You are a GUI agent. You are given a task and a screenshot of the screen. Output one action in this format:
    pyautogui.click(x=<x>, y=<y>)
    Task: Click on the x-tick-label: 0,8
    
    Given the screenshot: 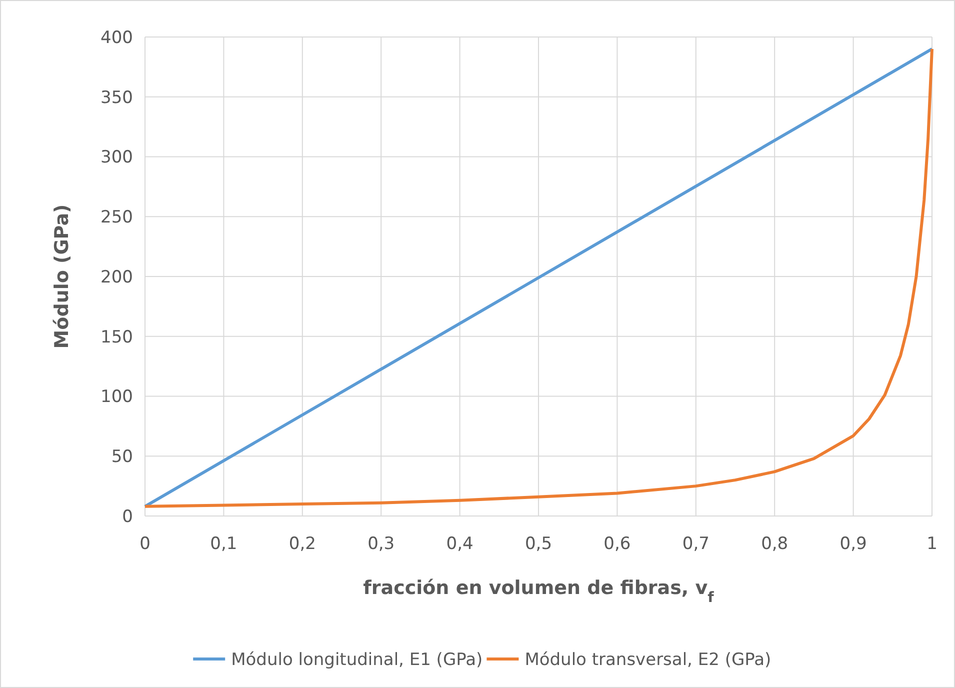 What is the action you would take?
    pyautogui.click(x=774, y=544)
    